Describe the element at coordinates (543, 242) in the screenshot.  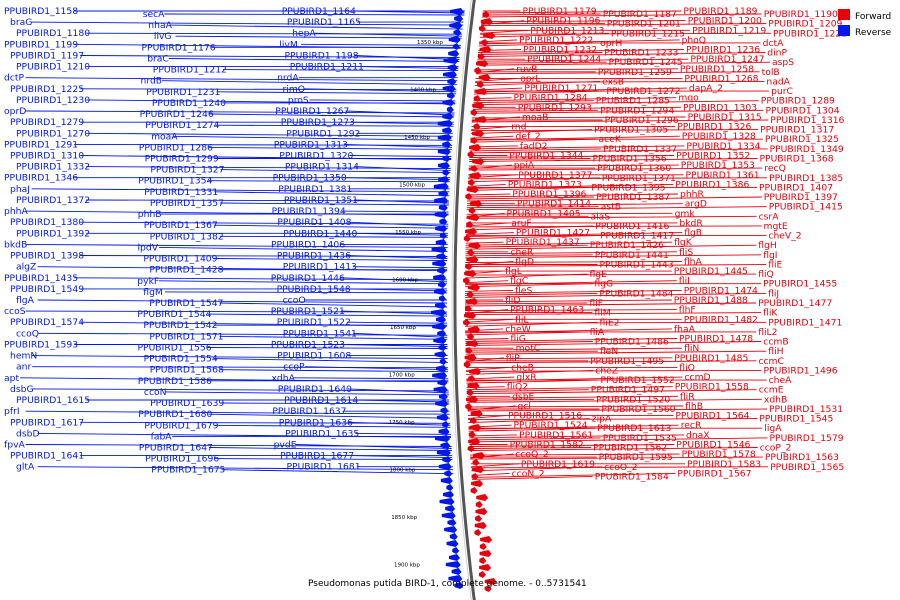
I see `forward-gene-label: PPUBIRD1_1437` at that location.